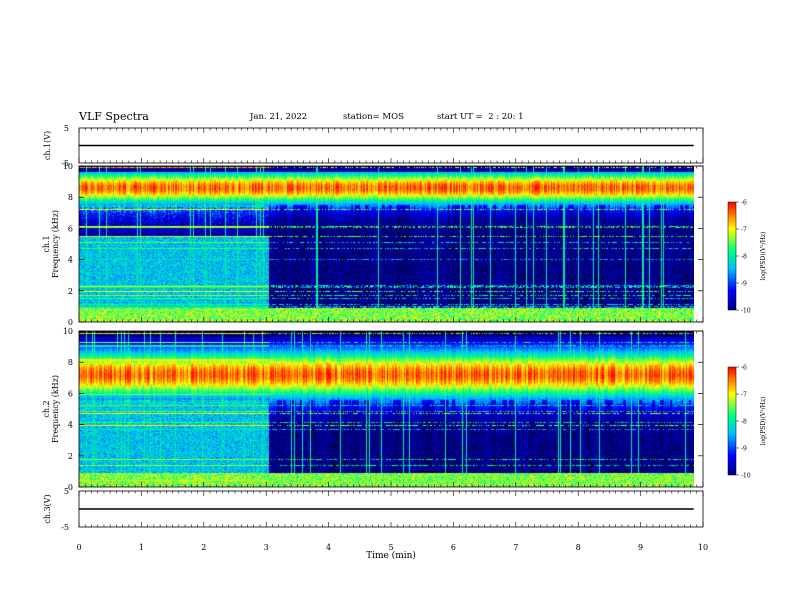 This screenshot has height=612, width=792. I want to click on x-tick-label: 1, so click(141, 547).